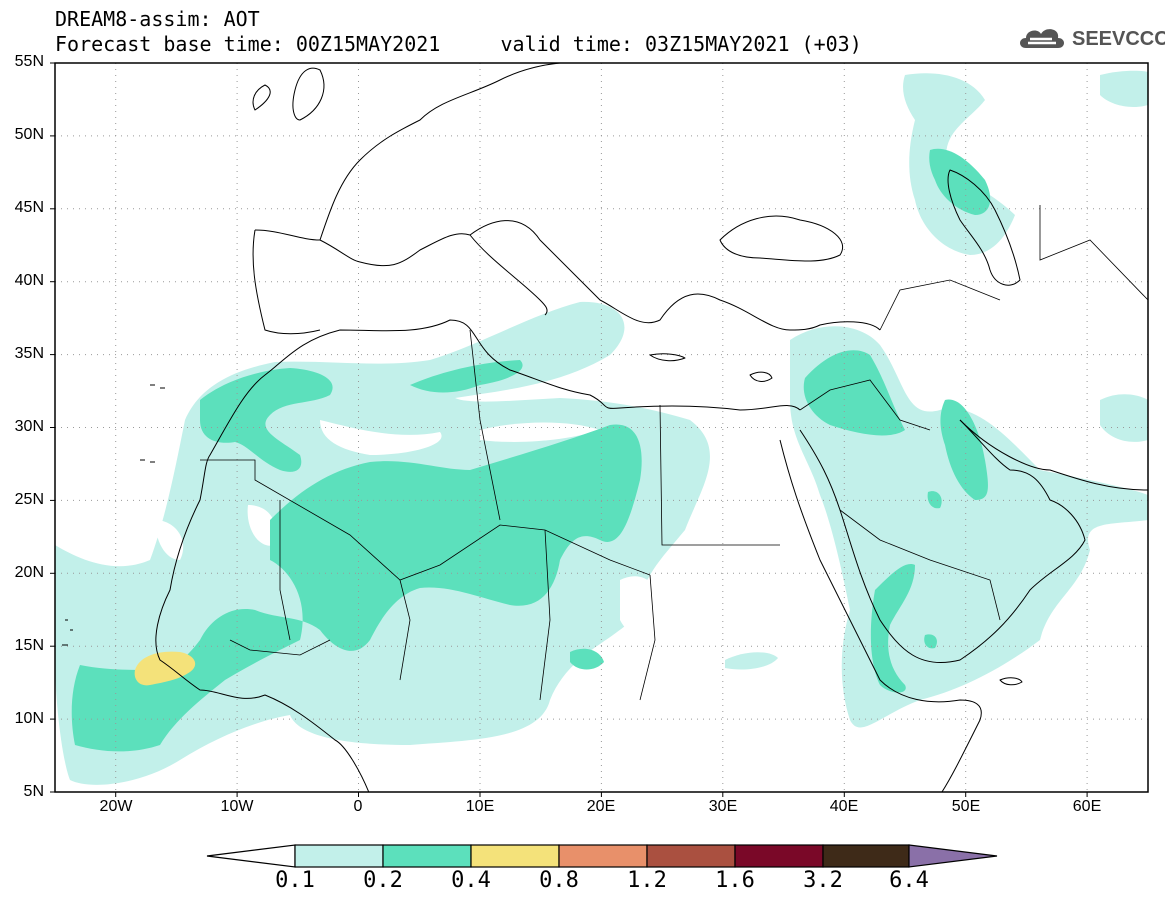 The width and height of the screenshot is (1165, 905). I want to click on lon-label: 50E, so click(966, 806).